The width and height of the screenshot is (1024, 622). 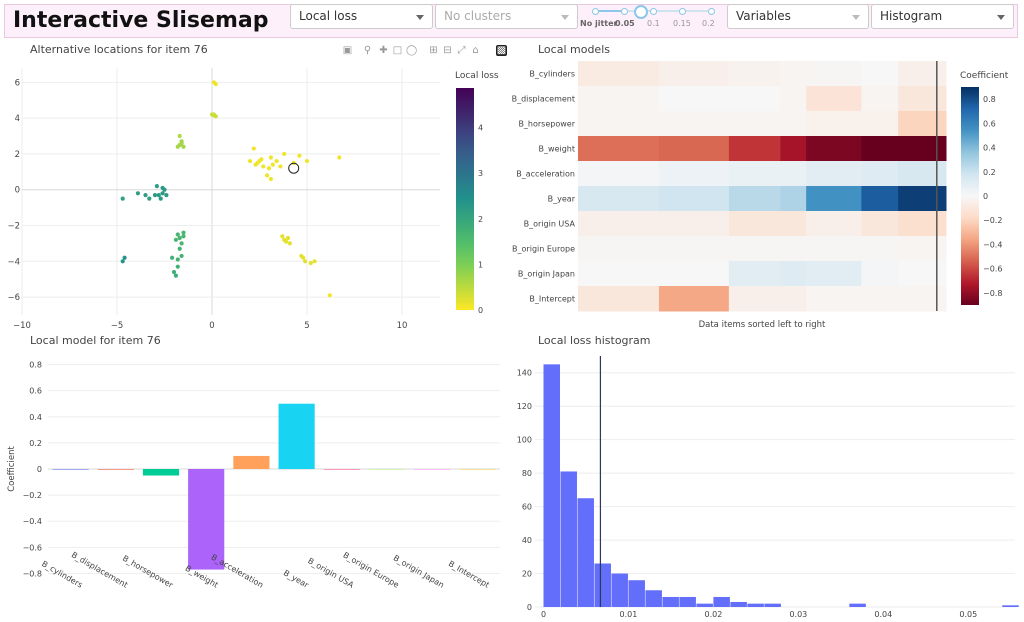 What do you see at coordinates (798, 16) in the screenshot?
I see `variables-select: Variables` at bounding box center [798, 16].